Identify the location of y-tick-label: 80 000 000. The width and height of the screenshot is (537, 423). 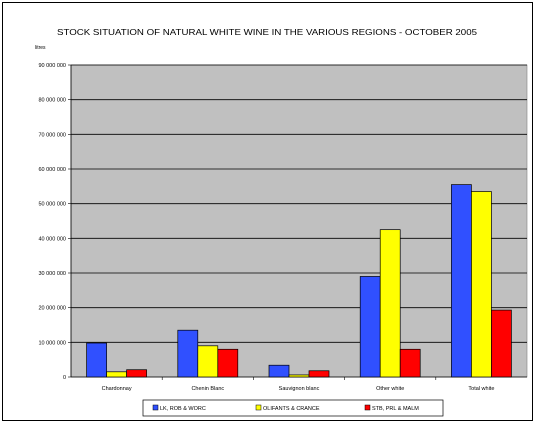
(52, 101).